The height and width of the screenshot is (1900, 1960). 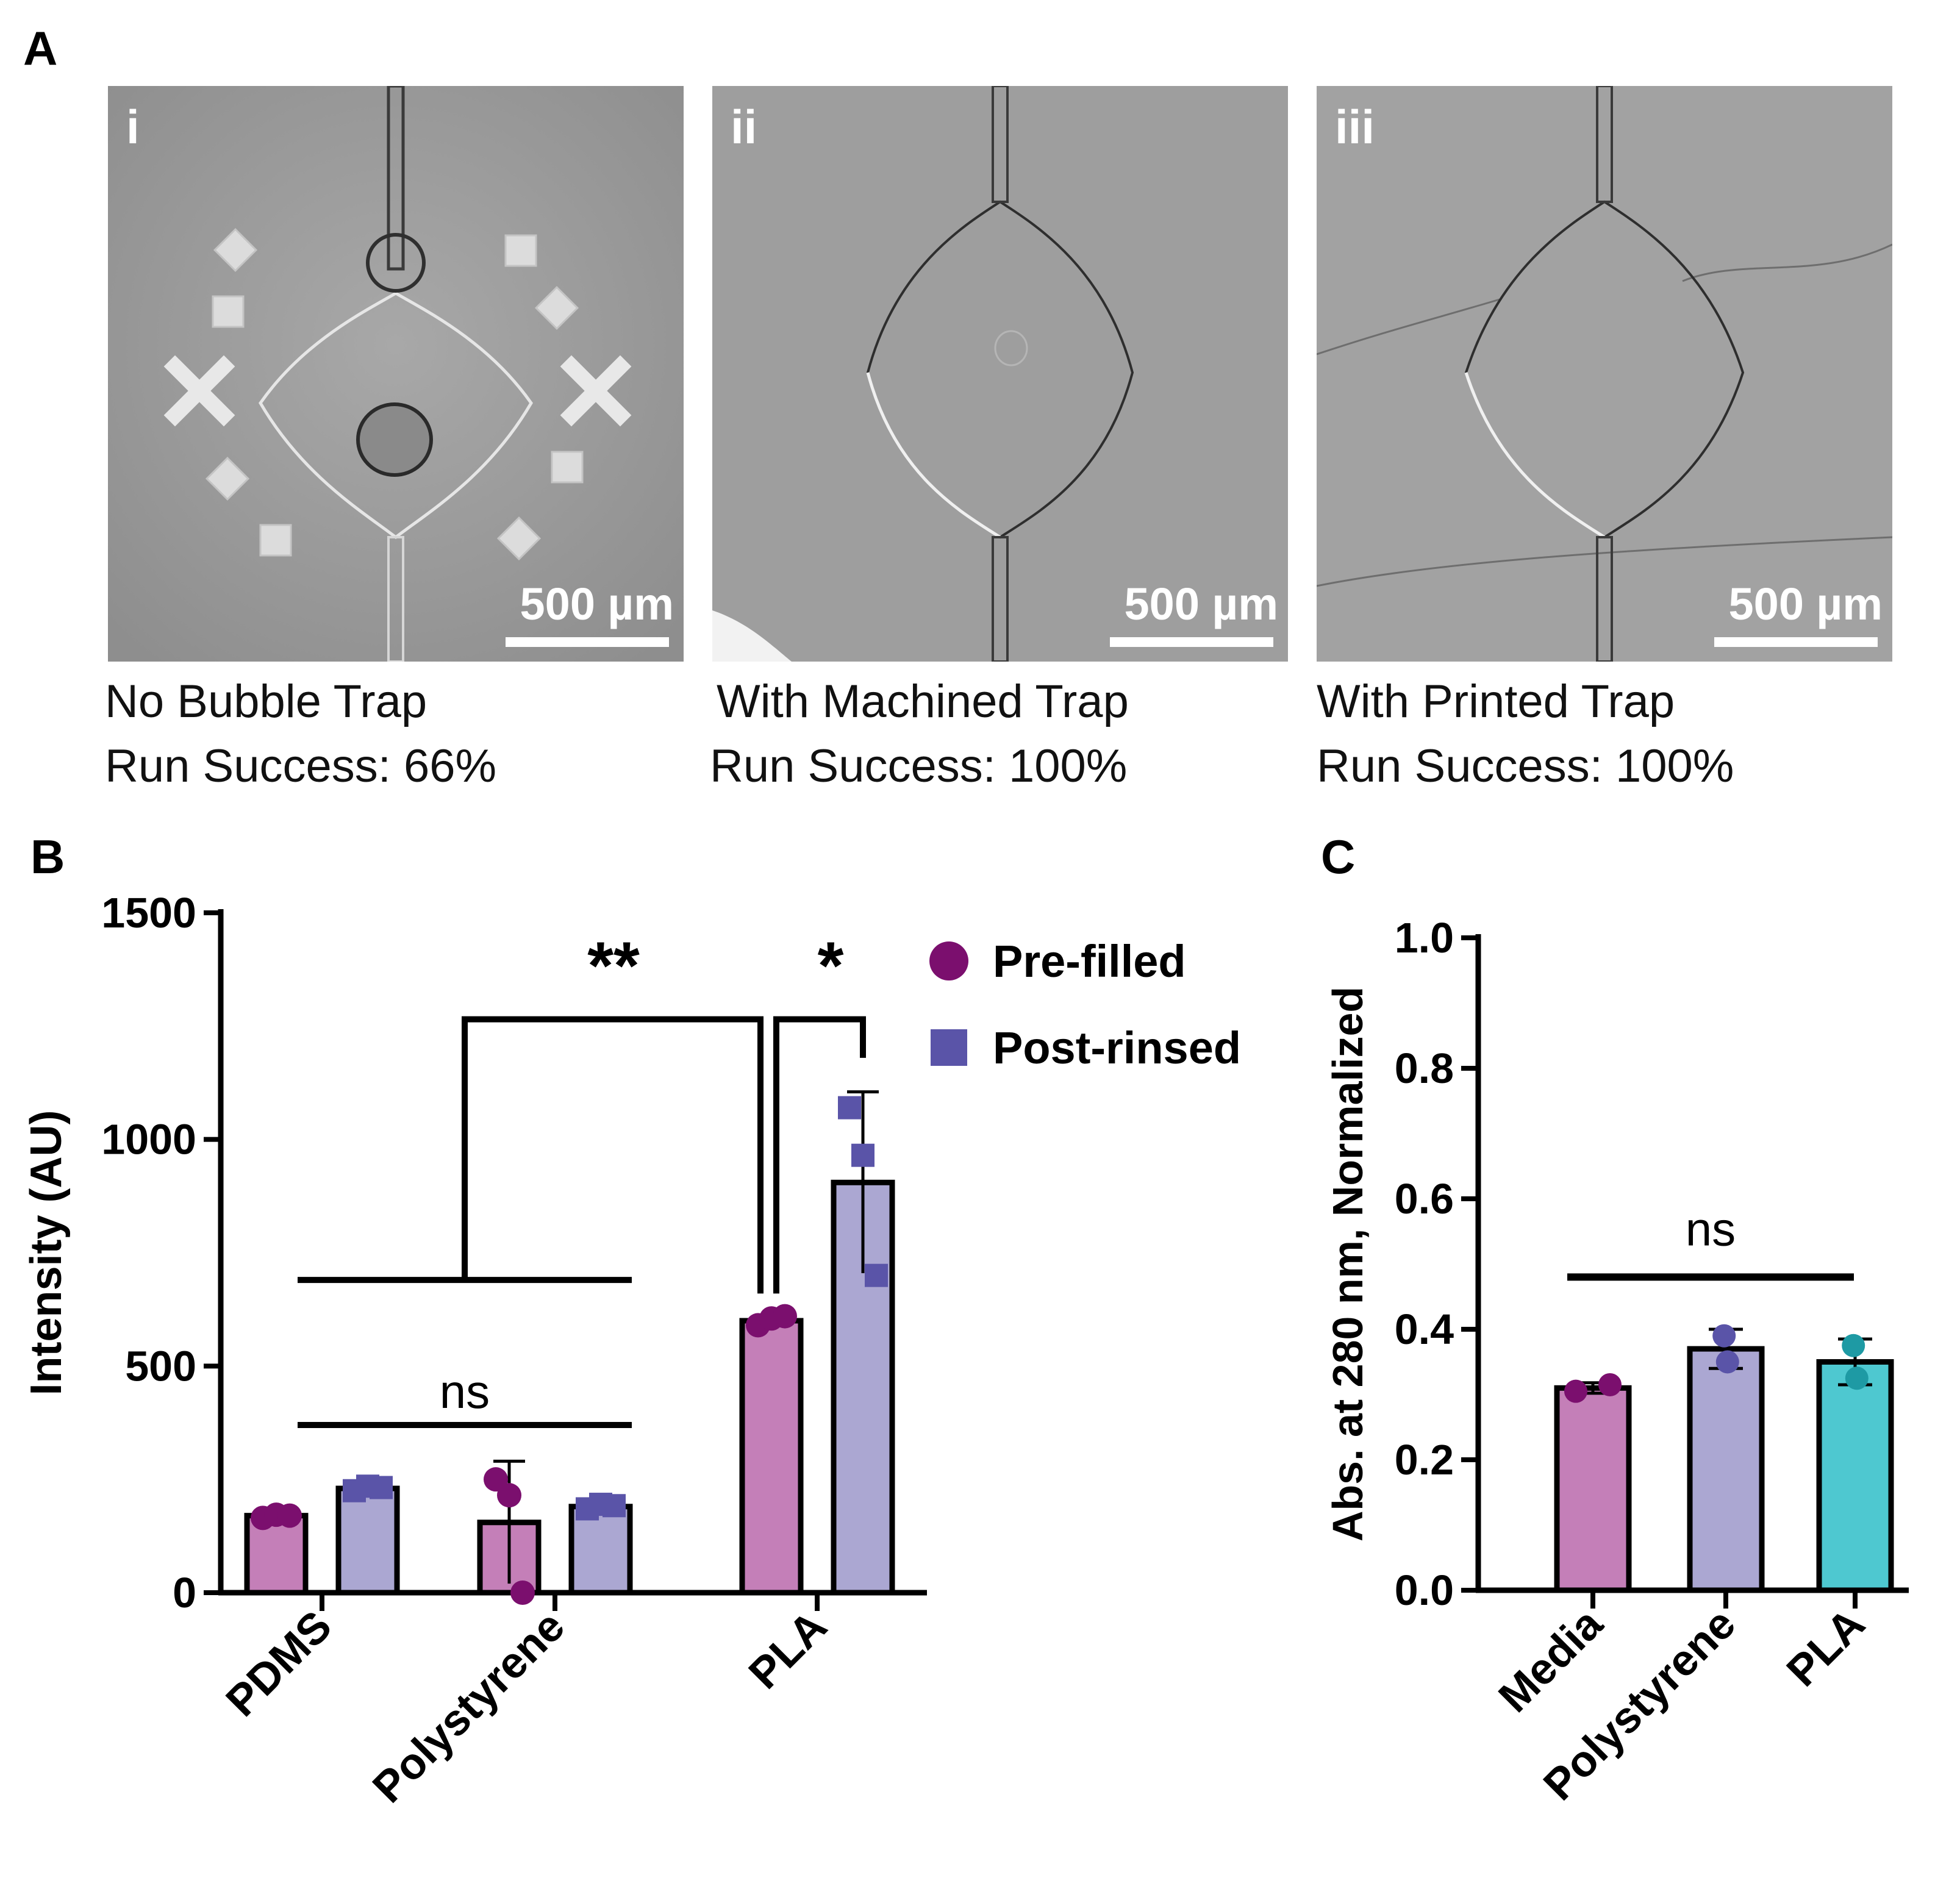 I want to click on b-star-label: *, so click(x=831, y=966).